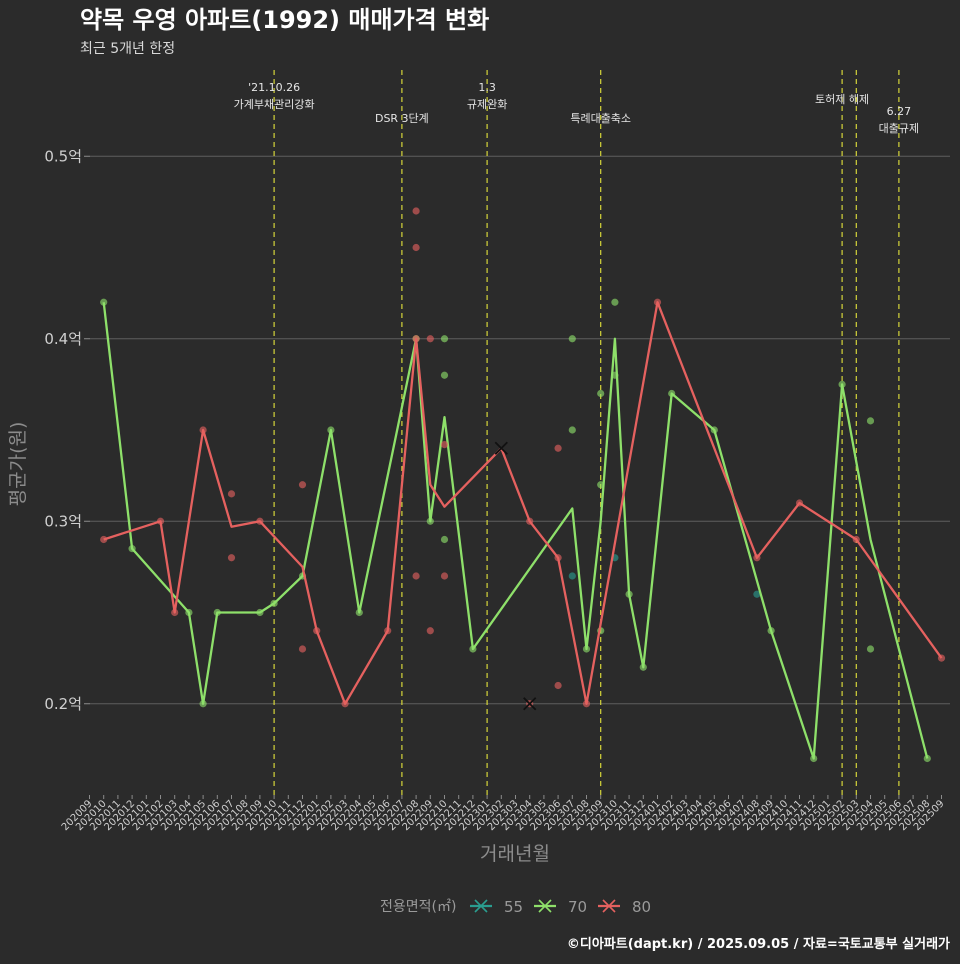 This screenshot has height=964, width=960. What do you see at coordinates (600, 118) in the screenshot?
I see `event-label: 특례대출축소` at bounding box center [600, 118].